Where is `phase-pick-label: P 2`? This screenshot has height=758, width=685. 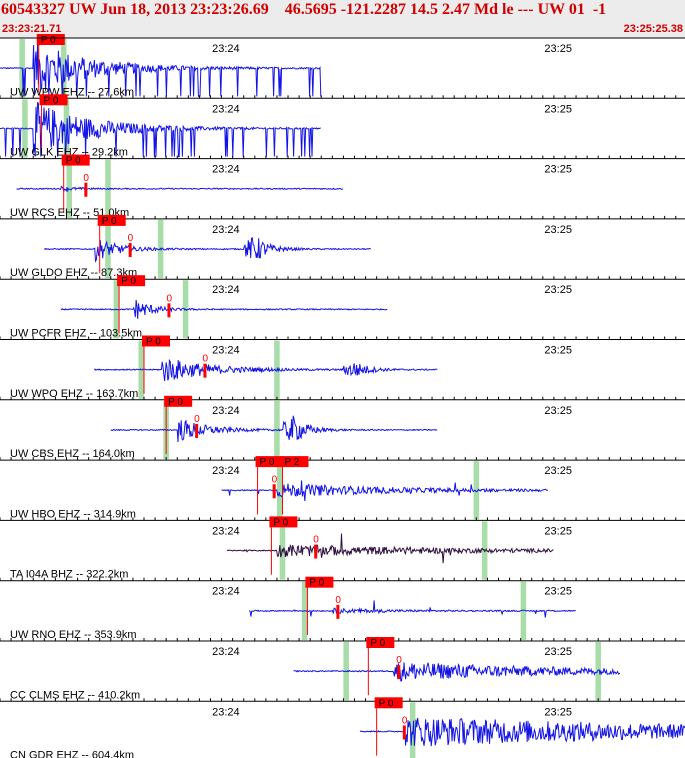 phase-pick-label: P 2 is located at coordinates (291, 462).